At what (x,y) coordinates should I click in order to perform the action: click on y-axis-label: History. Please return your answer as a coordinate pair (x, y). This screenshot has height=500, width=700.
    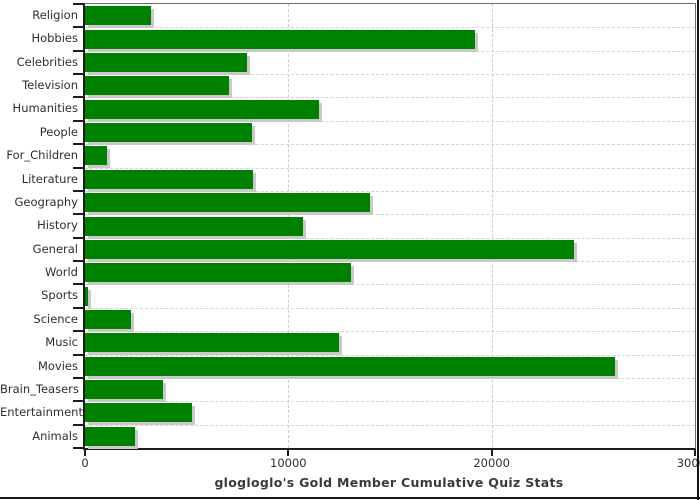
    Looking at the image, I should click on (57, 225).